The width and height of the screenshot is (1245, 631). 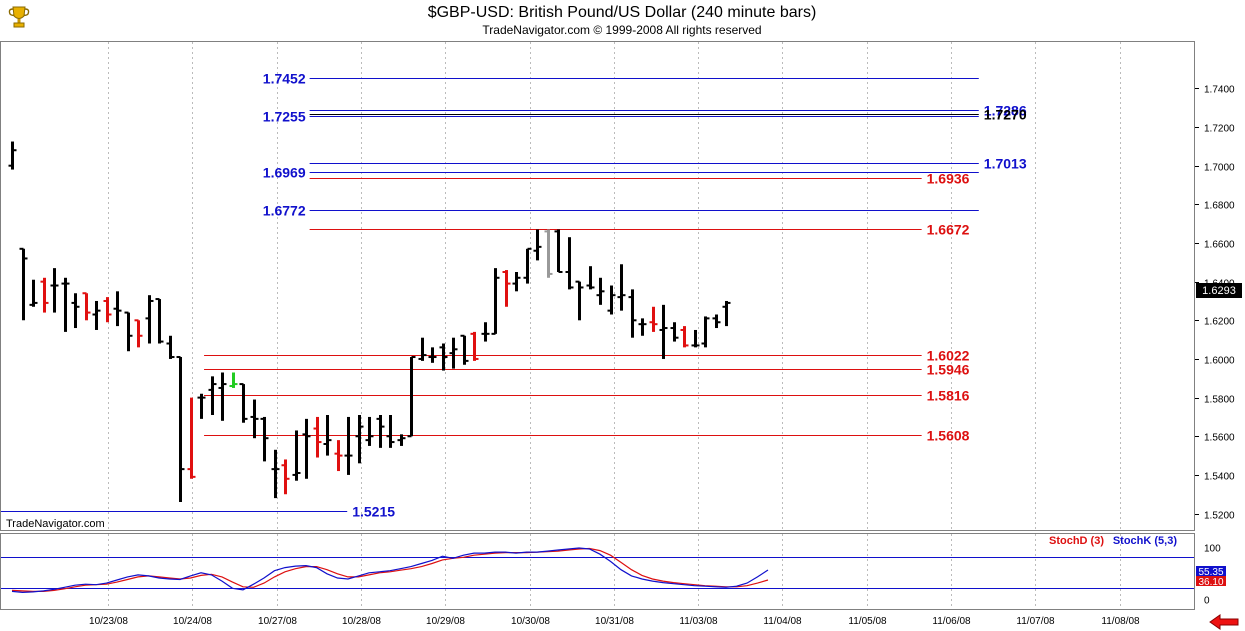 I want to click on level-label-1.5816: 1.5816, so click(x=948, y=396).